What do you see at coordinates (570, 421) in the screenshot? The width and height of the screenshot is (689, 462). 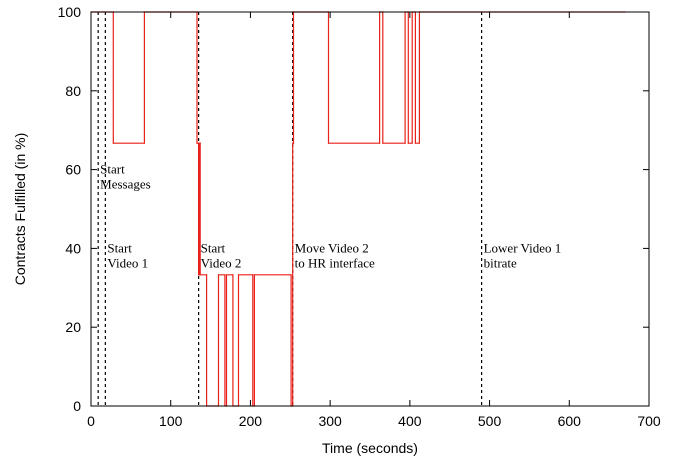 I see `x-tick-label: 600` at bounding box center [570, 421].